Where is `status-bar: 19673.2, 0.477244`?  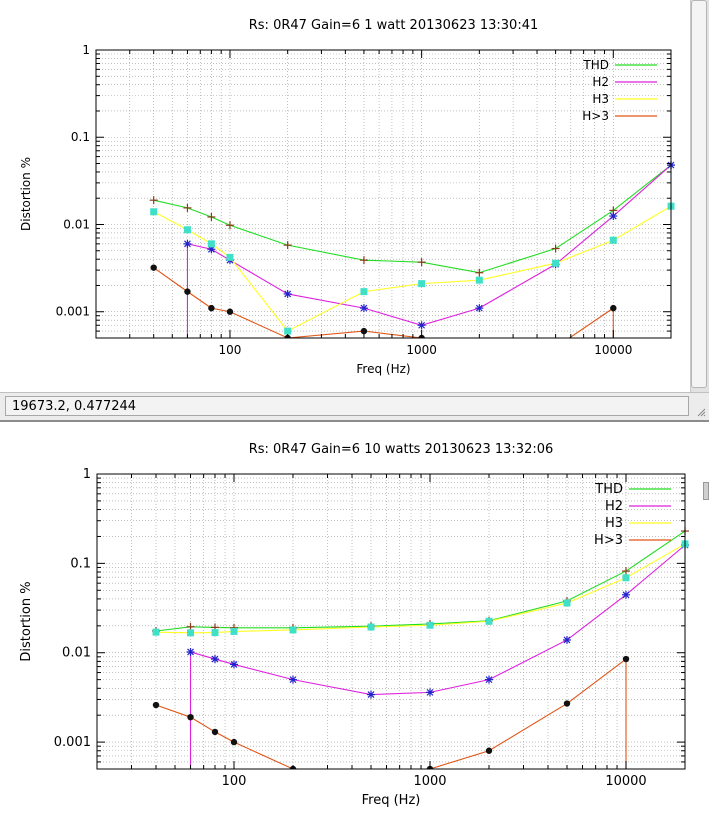 status-bar: 19673.2, 0.477244 is located at coordinates (354, 407).